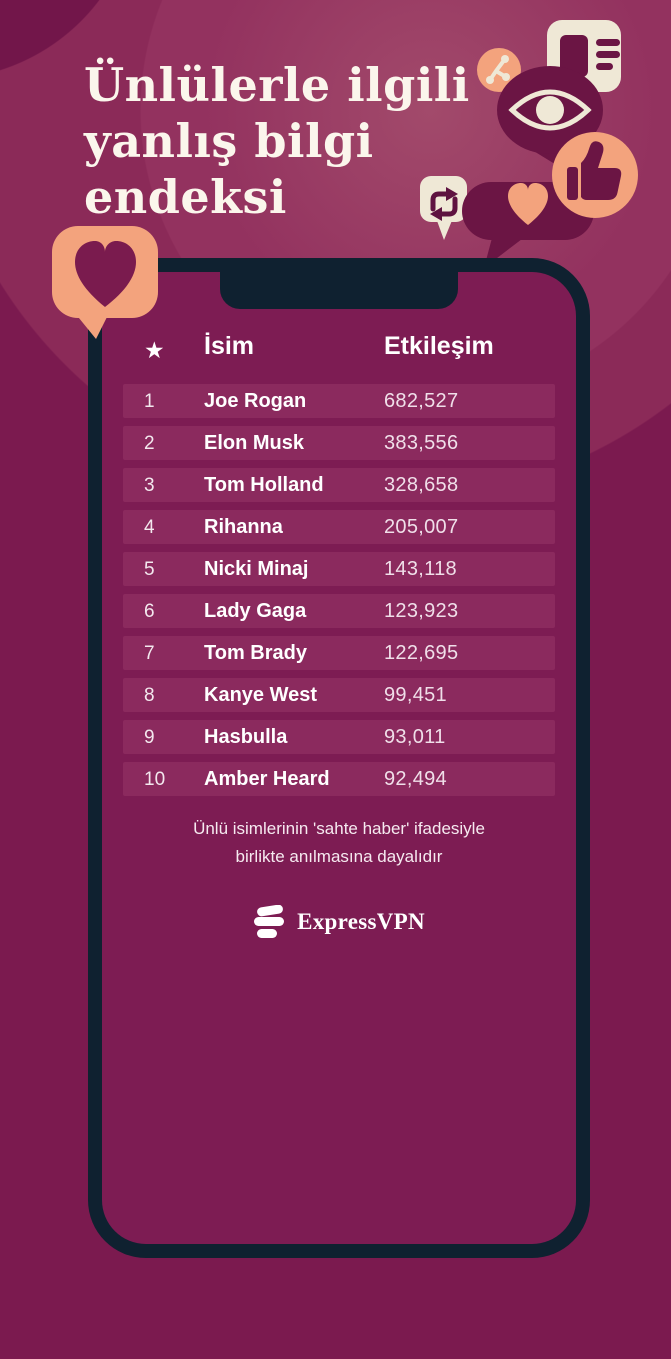  What do you see at coordinates (261, 695) in the screenshot?
I see `name-cell: Kanye West` at bounding box center [261, 695].